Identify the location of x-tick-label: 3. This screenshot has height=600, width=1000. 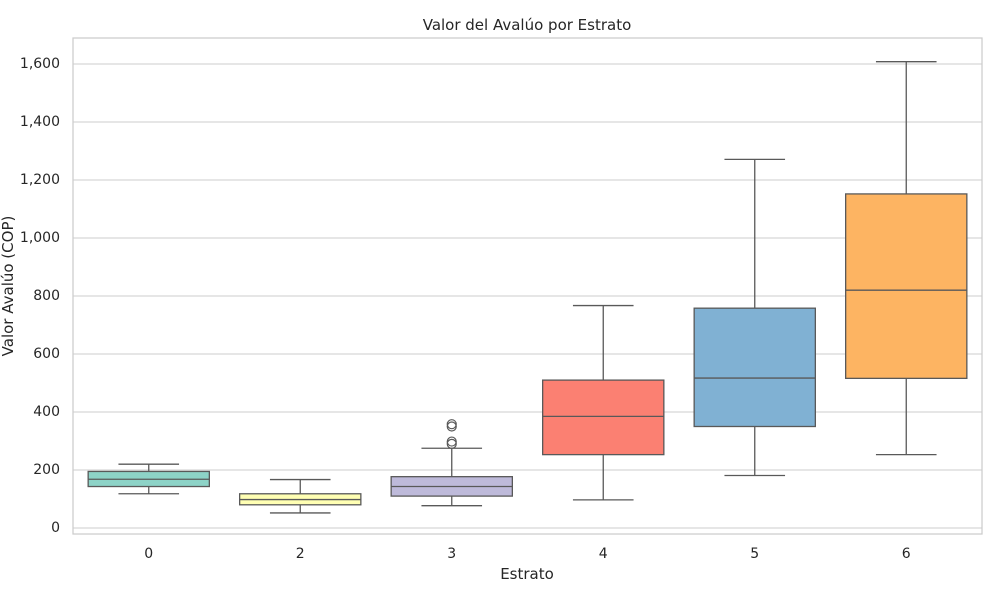
(451, 554).